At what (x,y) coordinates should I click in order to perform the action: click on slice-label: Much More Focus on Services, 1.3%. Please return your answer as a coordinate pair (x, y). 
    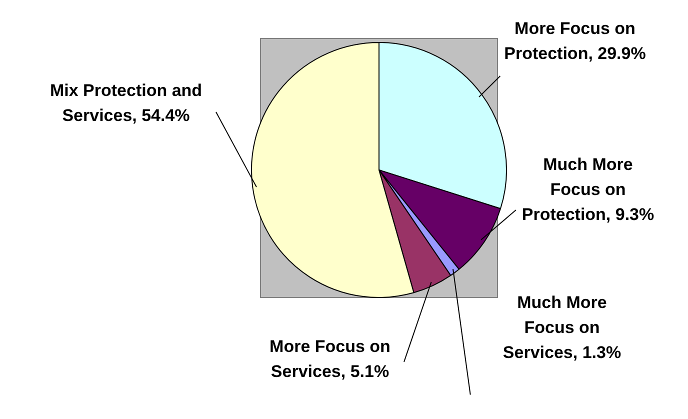
    Looking at the image, I should click on (562, 327).